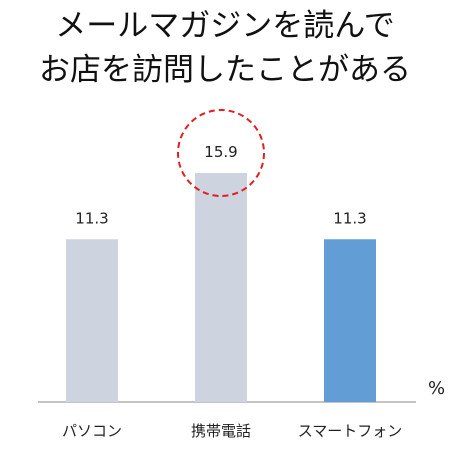 Image resolution: width=450 pixels, height=455 pixels. Describe the element at coordinates (349, 218) in the screenshot. I see `bar-value-label-3: 11.3` at that location.